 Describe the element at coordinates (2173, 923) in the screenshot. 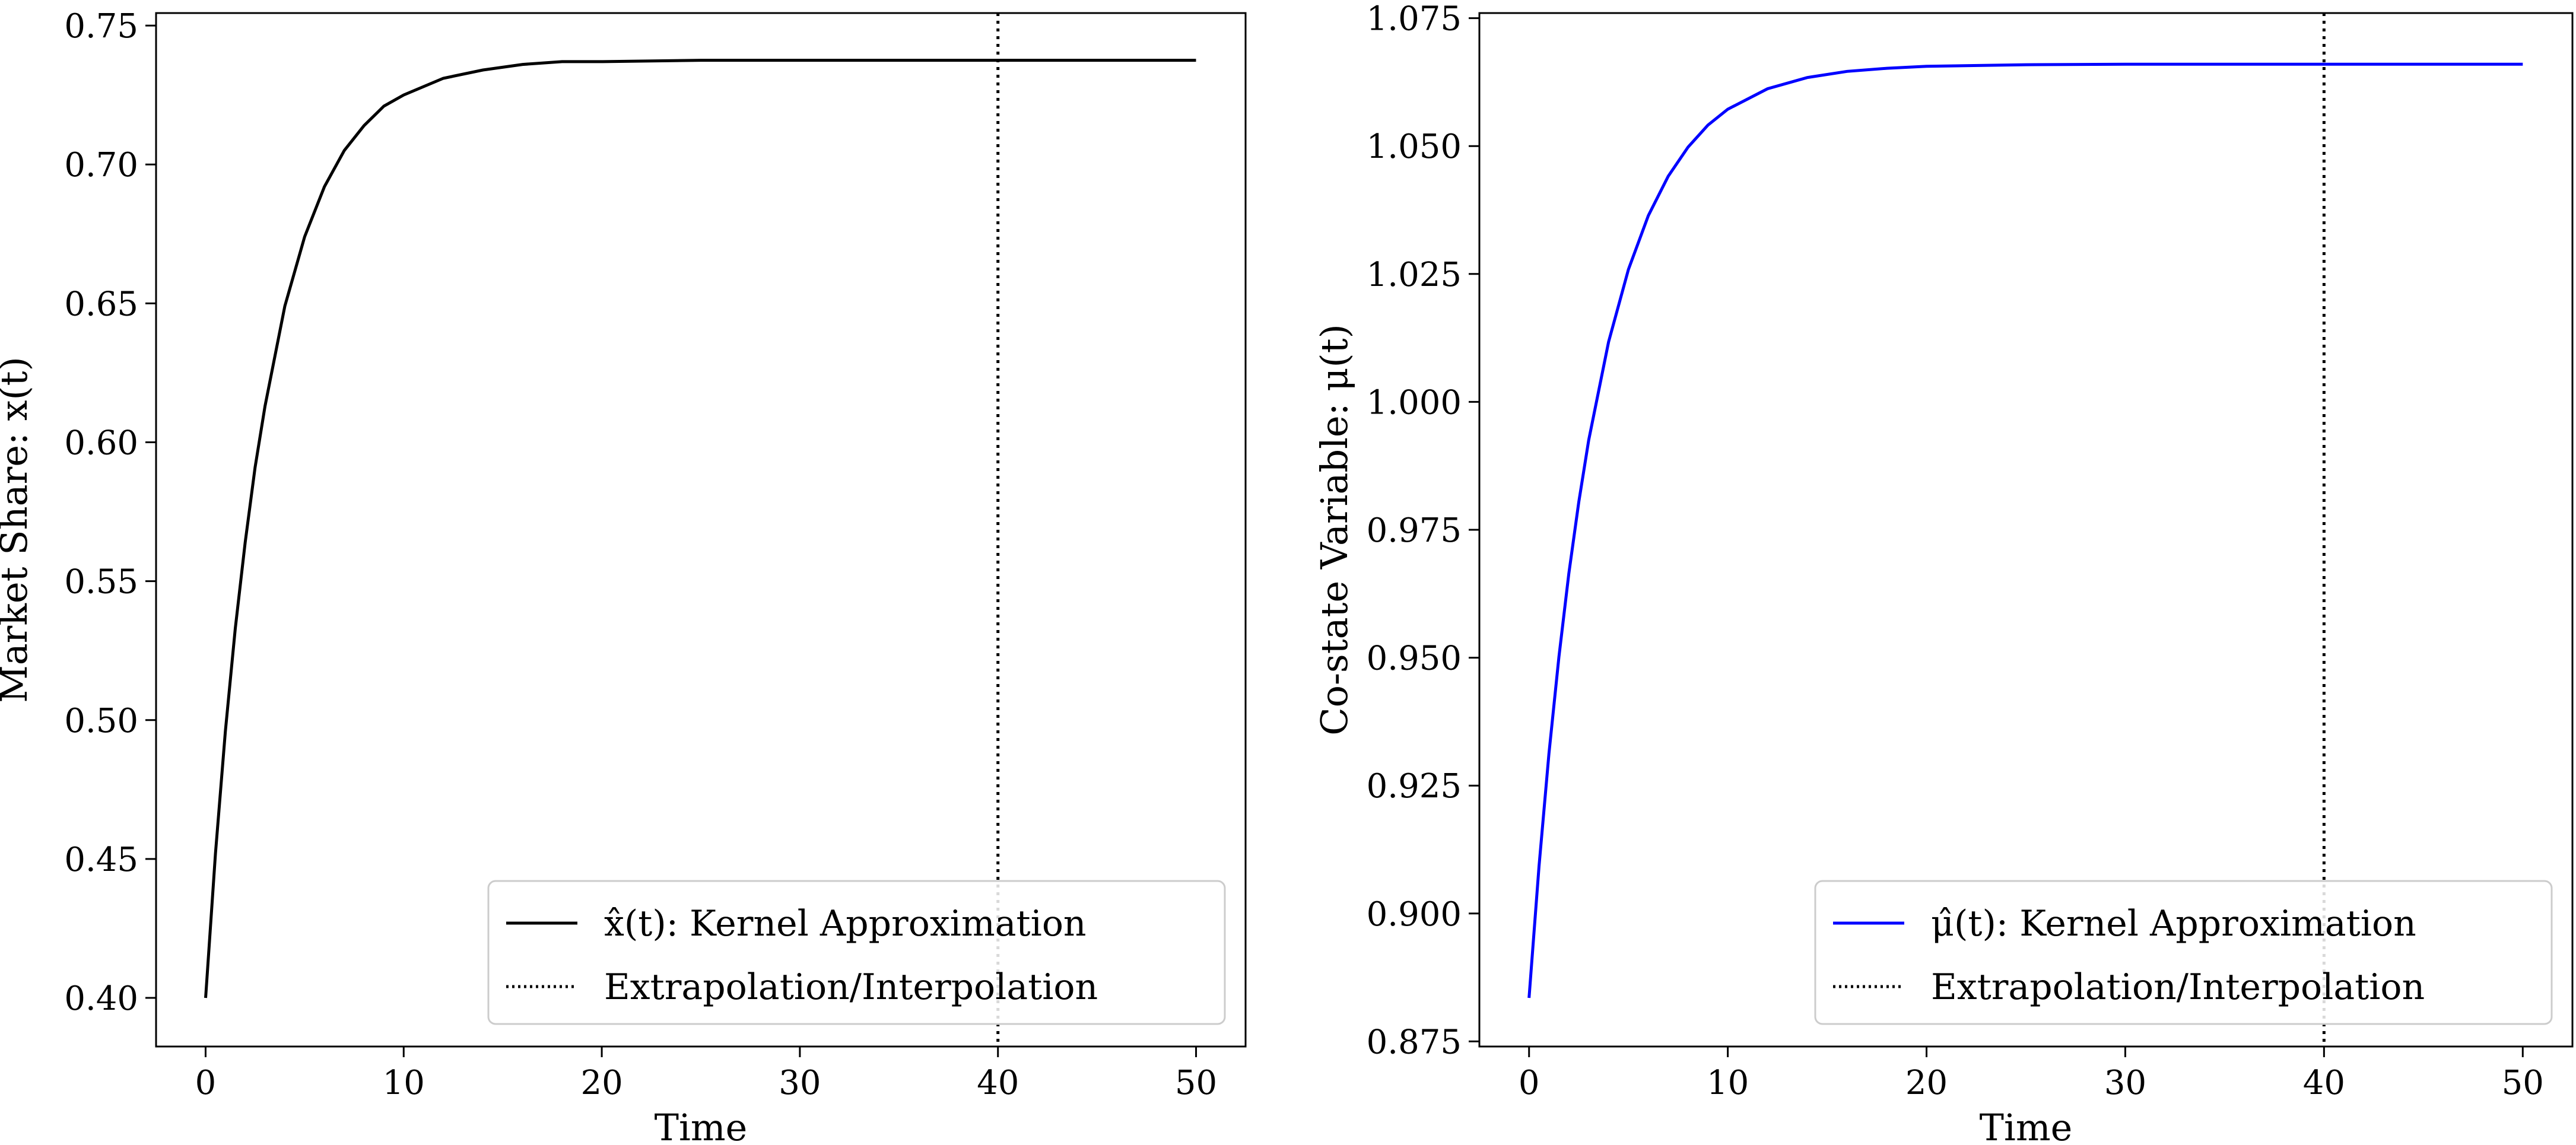

I see `legend-entry-series: μ̂(t): Kernel Approximation` at that location.